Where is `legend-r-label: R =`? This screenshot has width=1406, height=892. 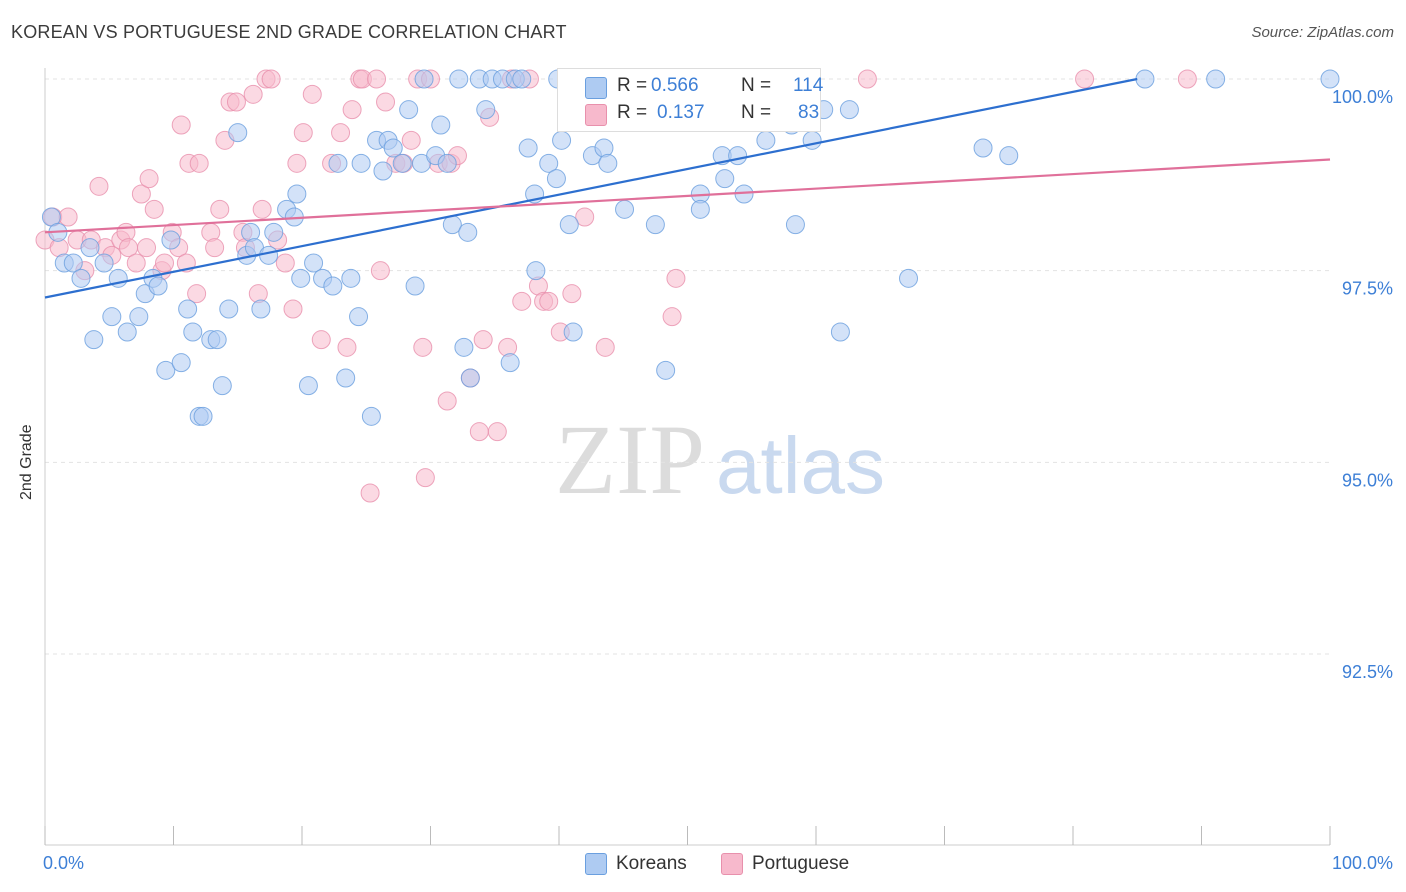 legend-r-label: R = is located at coordinates (632, 85).